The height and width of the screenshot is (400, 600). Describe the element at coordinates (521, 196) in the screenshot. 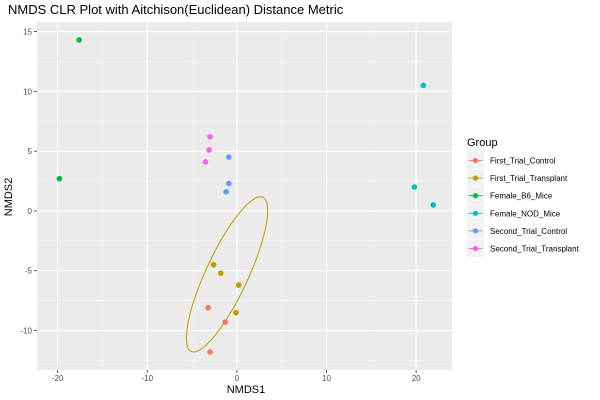

I see `legend-label: Female_B6_Mice` at that location.